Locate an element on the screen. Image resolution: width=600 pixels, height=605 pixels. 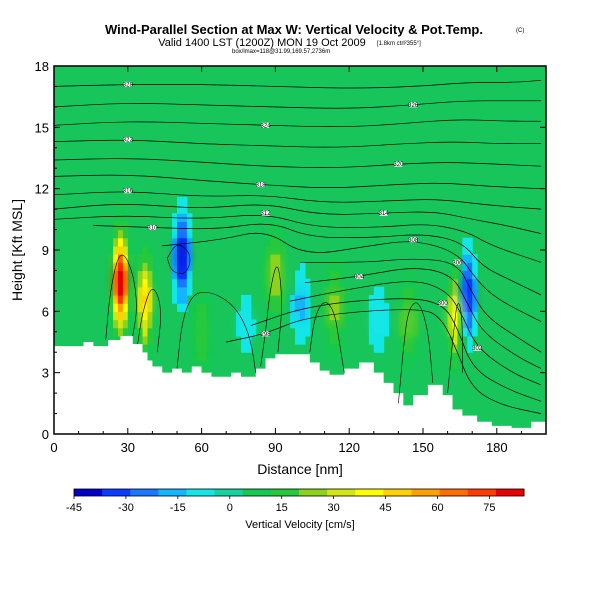
theta-label-310: 310 is located at coordinates (152, 228).